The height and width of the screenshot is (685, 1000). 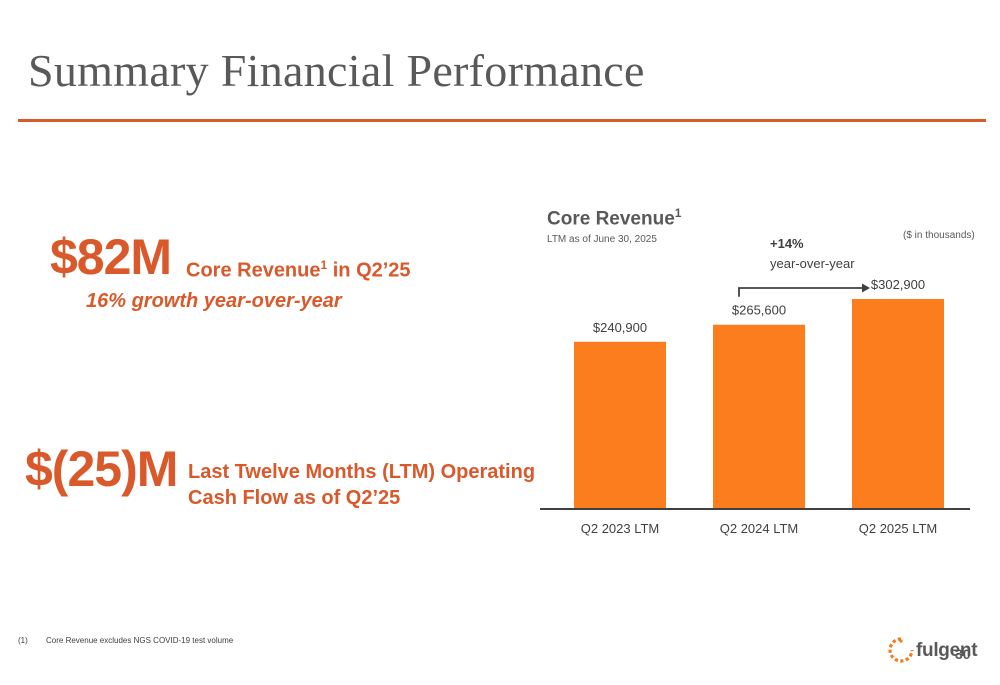 What do you see at coordinates (620, 528) in the screenshot?
I see `x-tick-label-1: Q2 2023 LTM` at bounding box center [620, 528].